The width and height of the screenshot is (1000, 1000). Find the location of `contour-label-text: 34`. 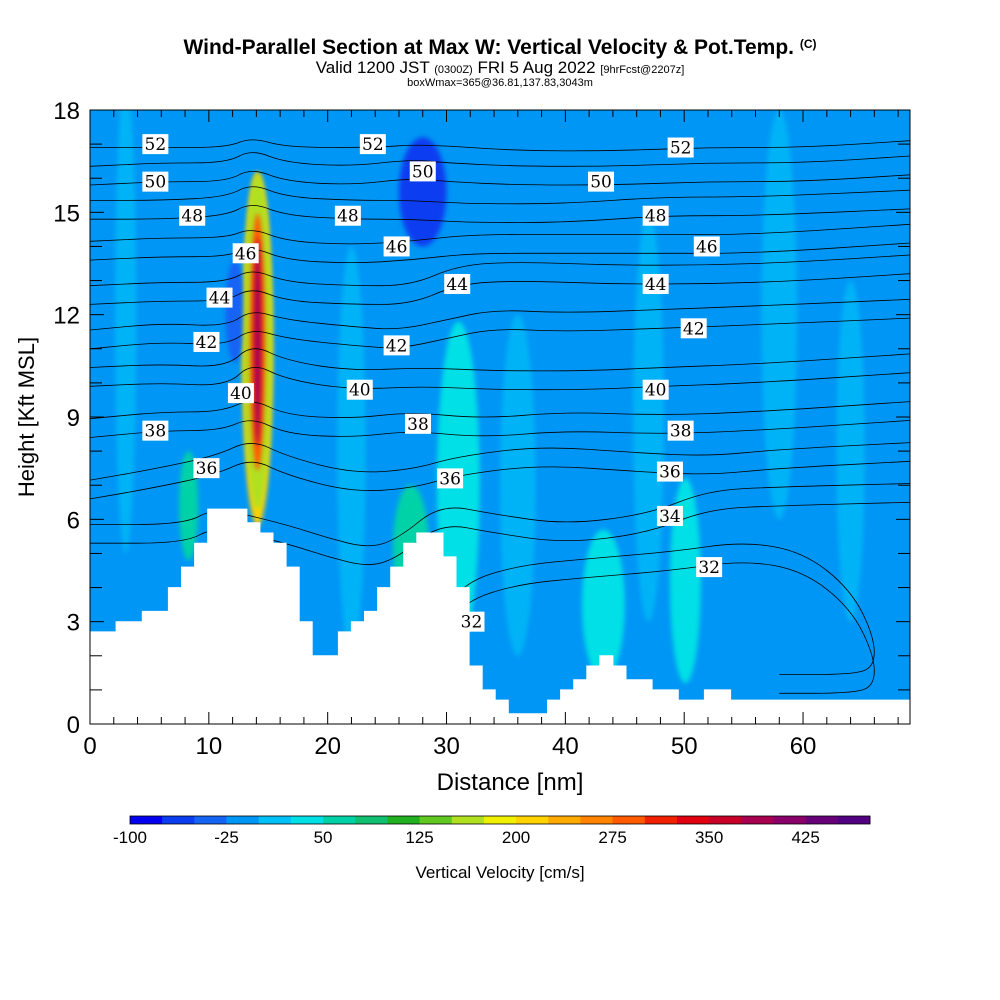

contour-label-text: 34 is located at coordinates (670, 517).